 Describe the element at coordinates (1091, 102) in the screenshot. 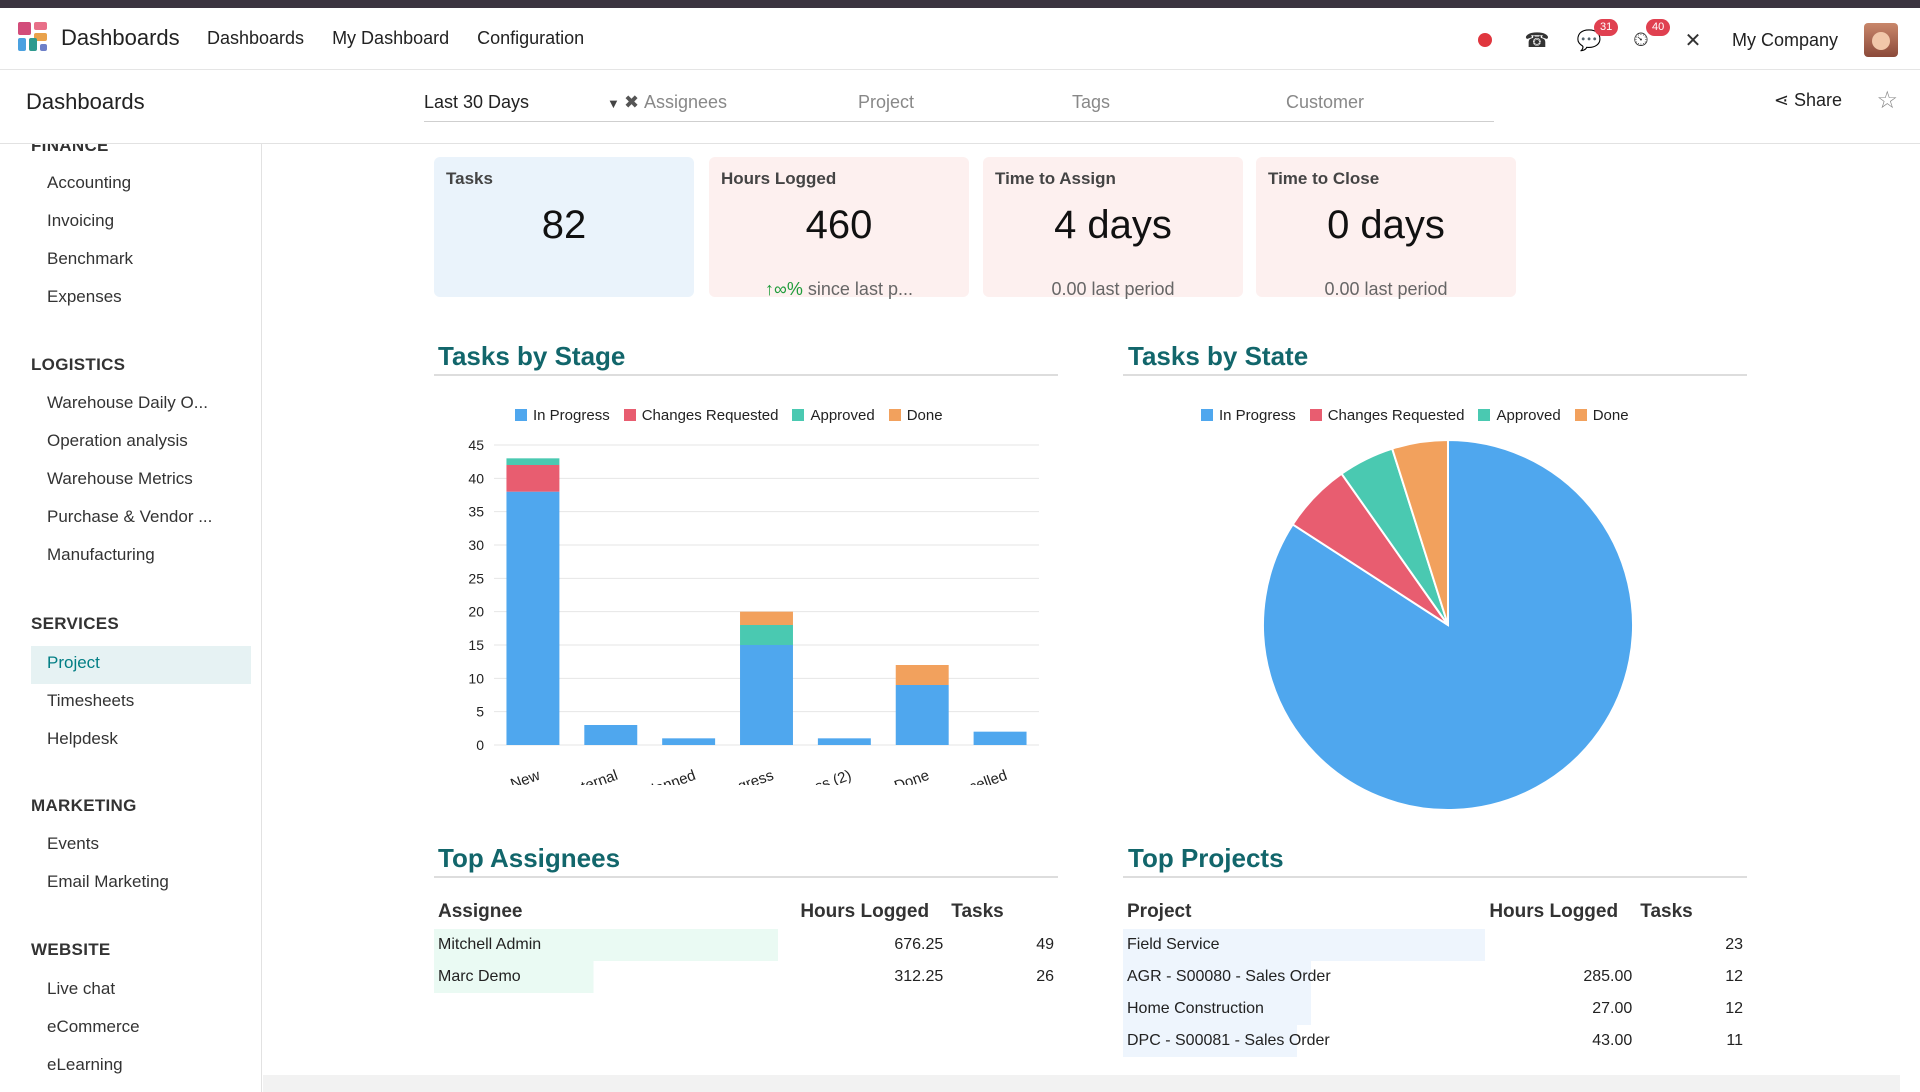

I see `filter-tags: Tags` at that location.